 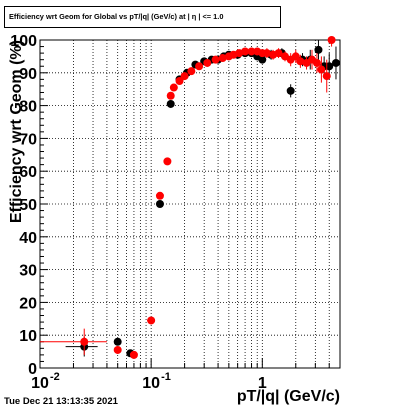 I want to click on y-tick-label: 60, so click(x=28, y=172).